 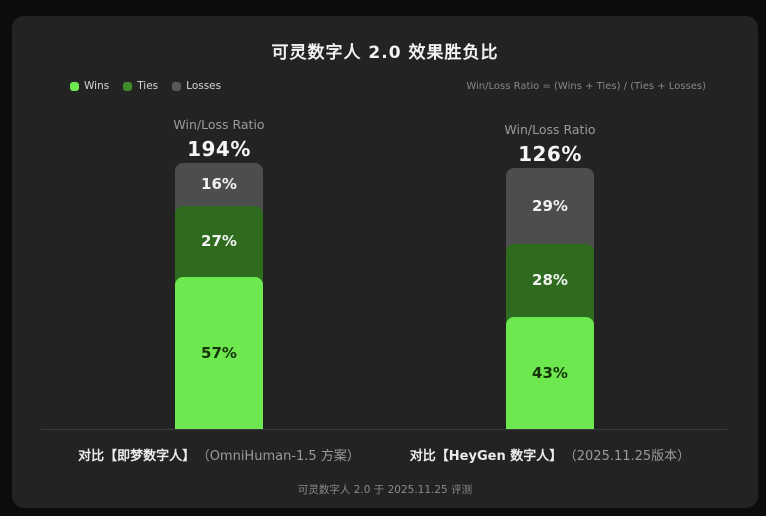 What do you see at coordinates (384, 429) in the screenshot?
I see `axis-baseline` at bounding box center [384, 429].